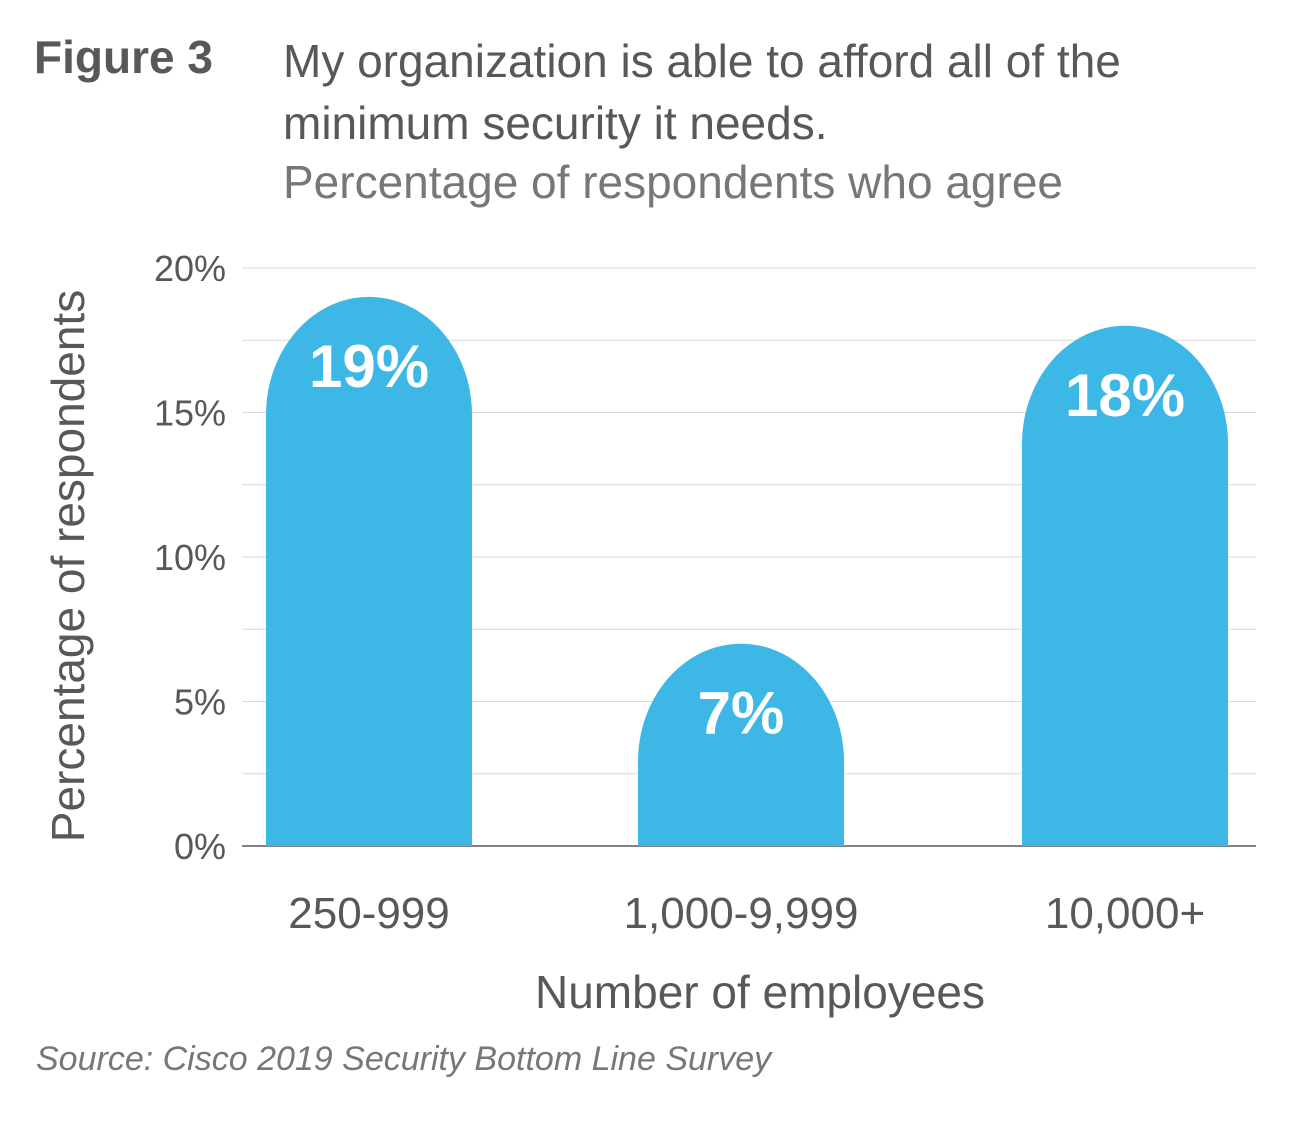 The height and width of the screenshot is (1130, 1300). I want to click on x-tick-label: 10,000+, so click(1125, 913).